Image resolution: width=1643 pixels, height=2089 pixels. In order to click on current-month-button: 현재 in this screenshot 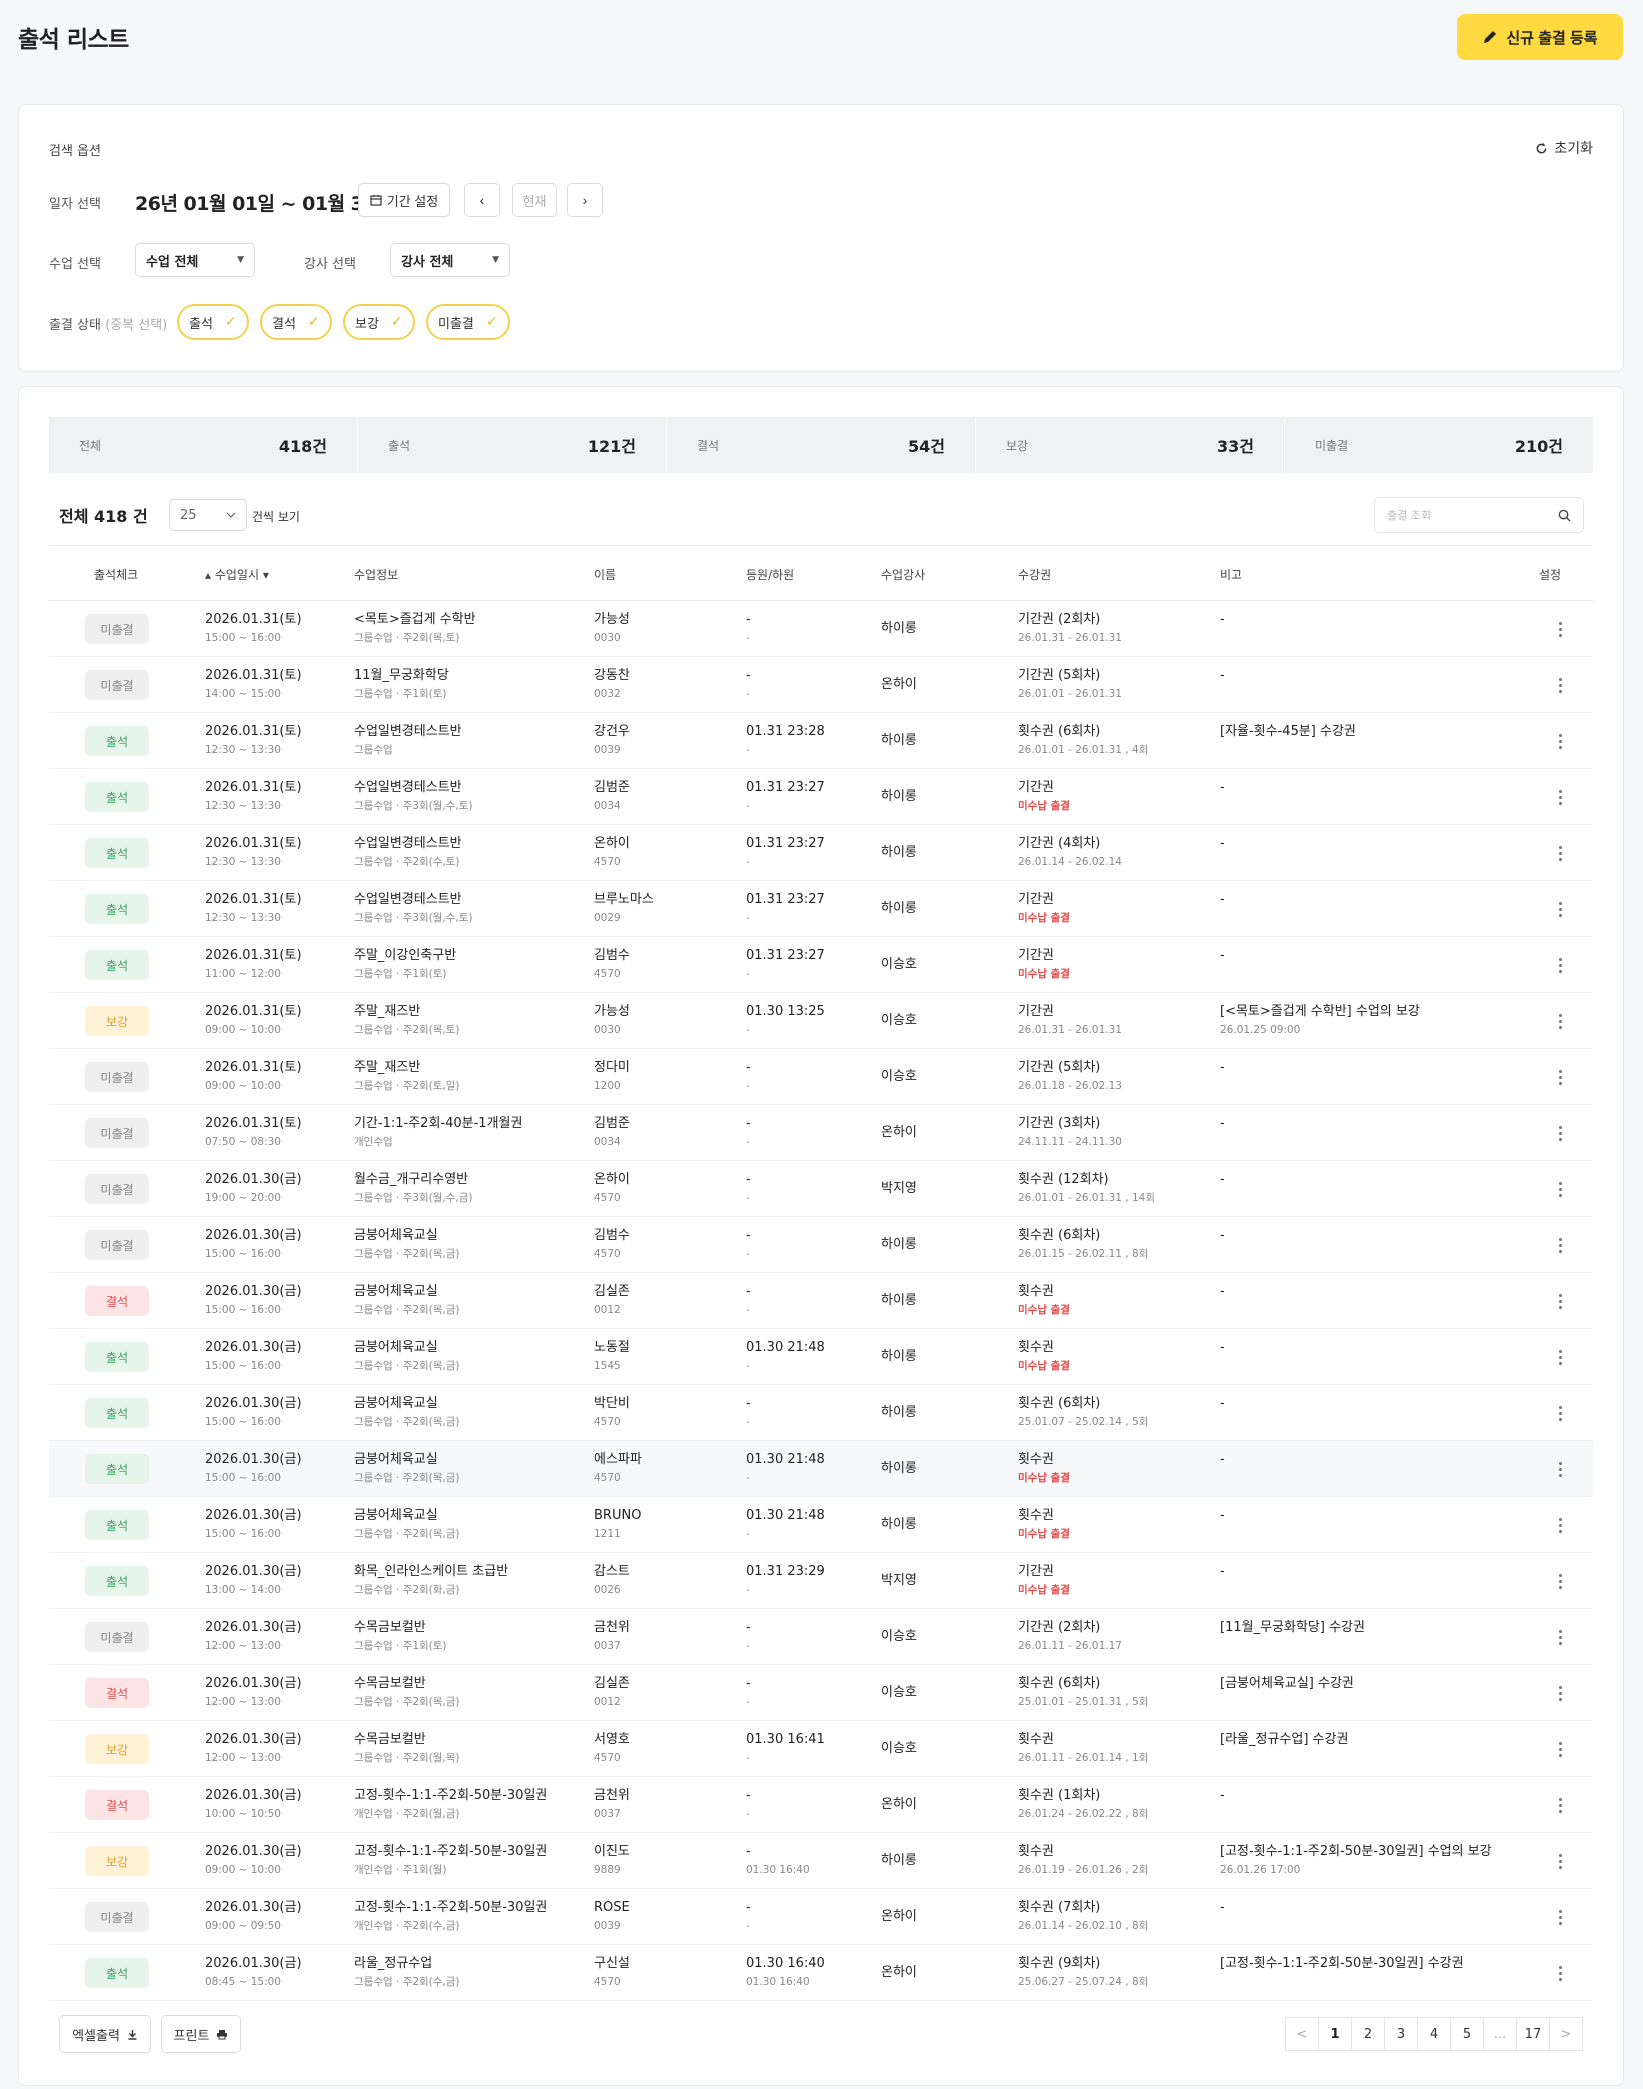, I will do `click(534, 200)`.